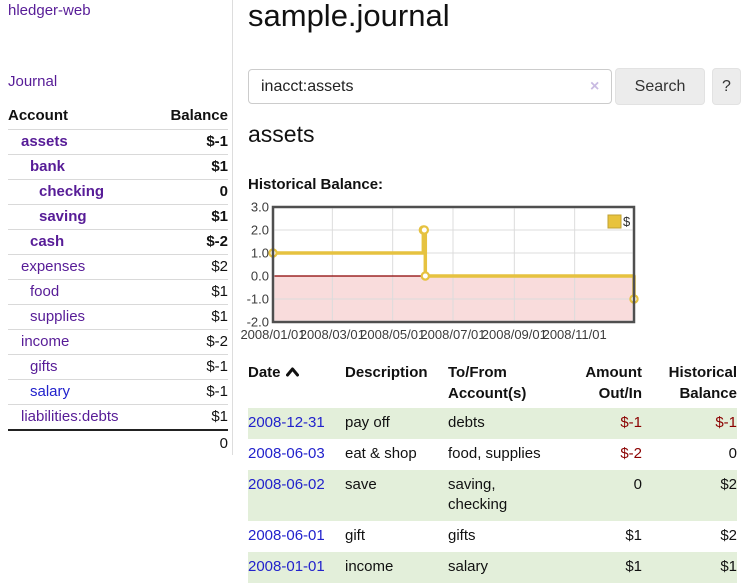 The width and height of the screenshot is (742, 583). I want to click on account-link-cash: cash, so click(47, 241).